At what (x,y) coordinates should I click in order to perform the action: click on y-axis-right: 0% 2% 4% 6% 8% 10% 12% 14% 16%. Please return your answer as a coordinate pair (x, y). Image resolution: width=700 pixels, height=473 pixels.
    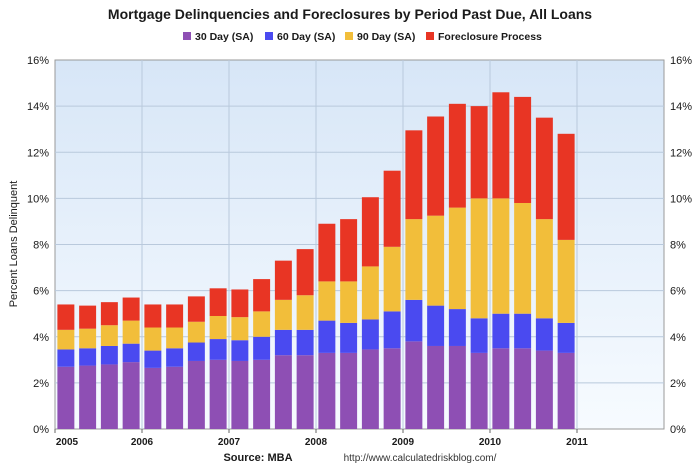
    Looking at the image, I should click on (681, 245).